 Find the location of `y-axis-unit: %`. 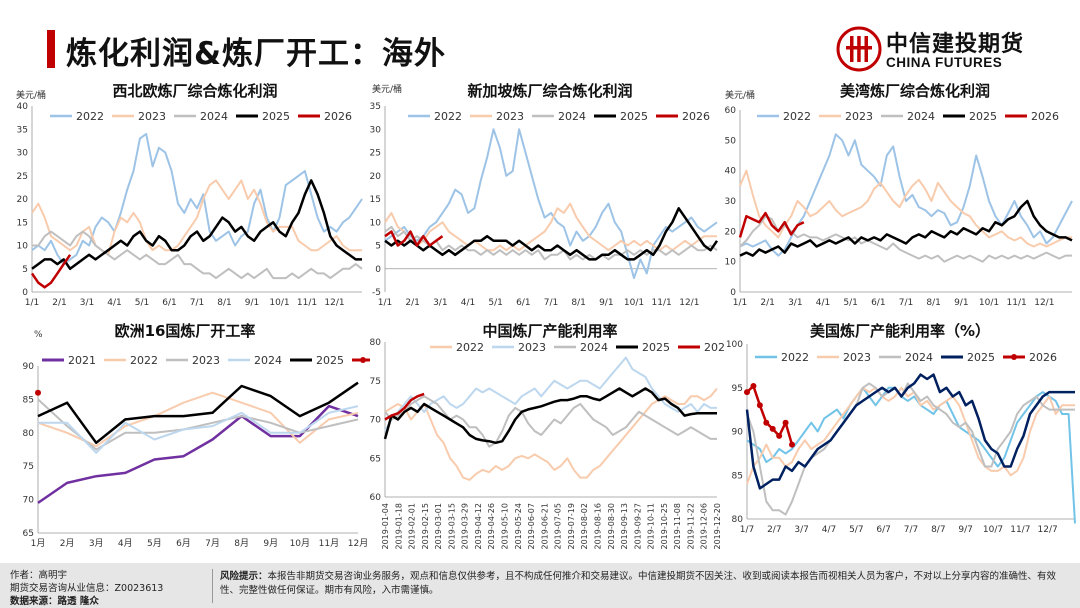

y-axis-unit: % is located at coordinates (38, 335).